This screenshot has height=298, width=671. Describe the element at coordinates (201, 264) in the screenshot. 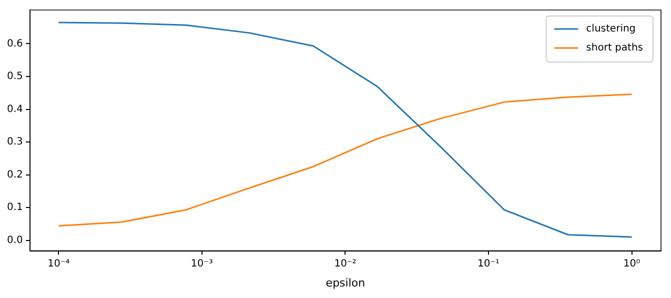

I see `x-tick-label: 10⁻³` at that location.